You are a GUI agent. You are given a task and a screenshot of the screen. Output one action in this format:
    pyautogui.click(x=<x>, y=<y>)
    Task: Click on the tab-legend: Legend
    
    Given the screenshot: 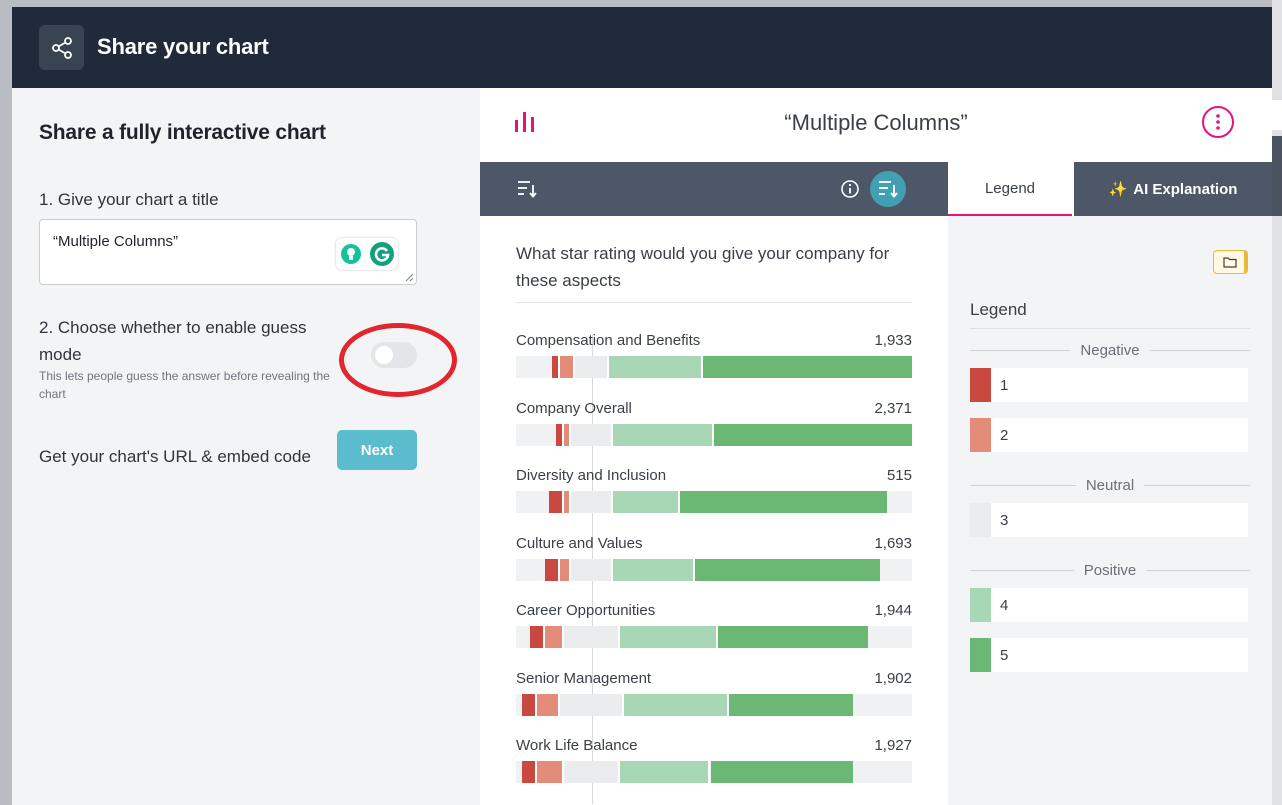 What is the action you would take?
    pyautogui.click(x=1010, y=189)
    